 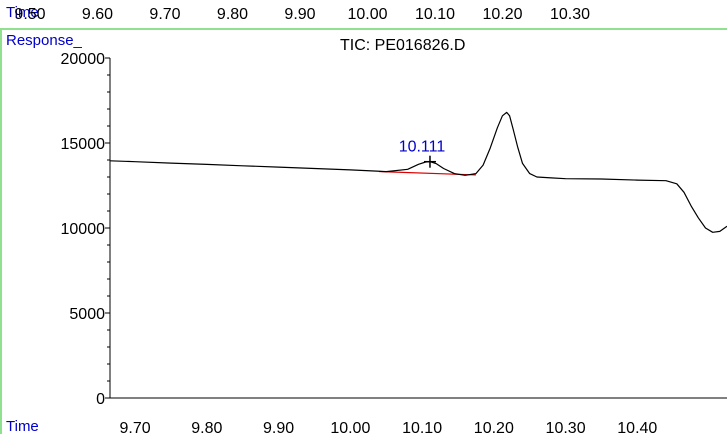 I want to click on x-tick-label: 10.20, so click(x=494, y=427).